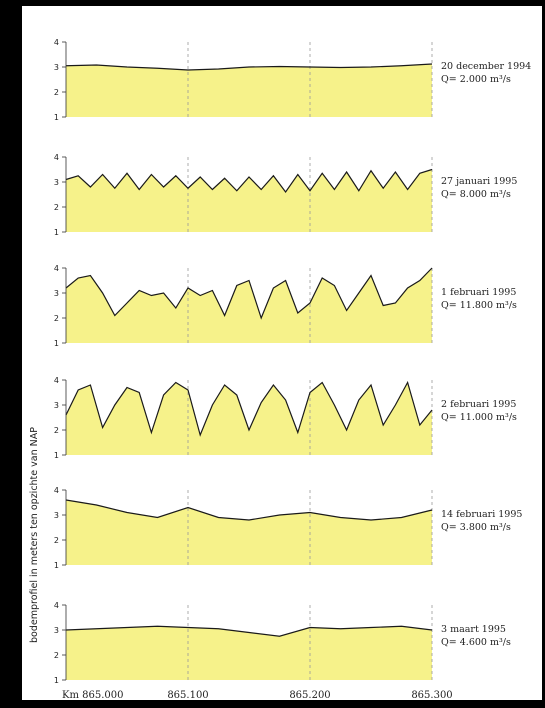  I want to click on panel-date-5: 14 februari 1995, so click(481, 514).